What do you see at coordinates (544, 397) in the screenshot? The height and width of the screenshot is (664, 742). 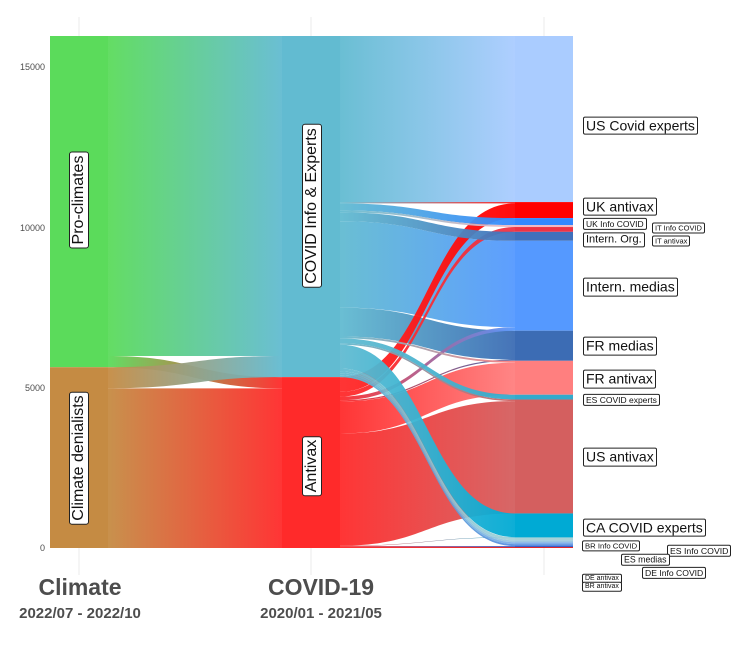 I see `stratum-es-covid-experts` at bounding box center [544, 397].